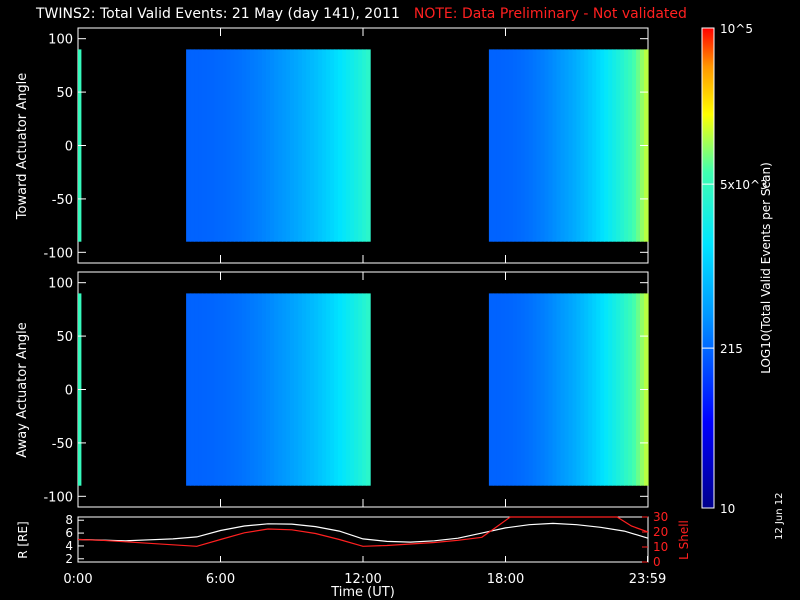 This screenshot has height=600, width=800. Describe the element at coordinates (779, 516) in the screenshot. I see `date-stamp: 12 Jun 12` at that location.